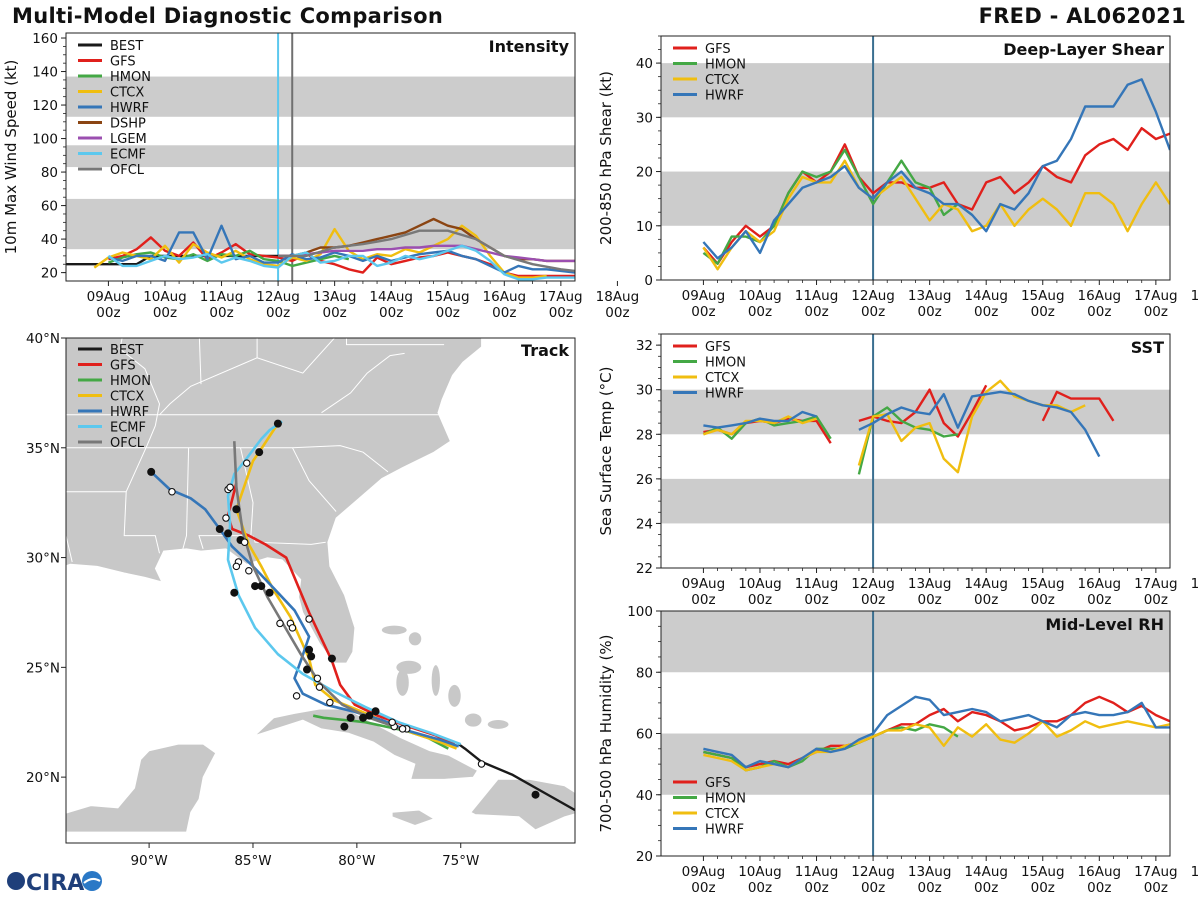 This screenshot has height=900, width=1200. I want to click on x-tick-label: 14Aug 00z, so click(986, 592).